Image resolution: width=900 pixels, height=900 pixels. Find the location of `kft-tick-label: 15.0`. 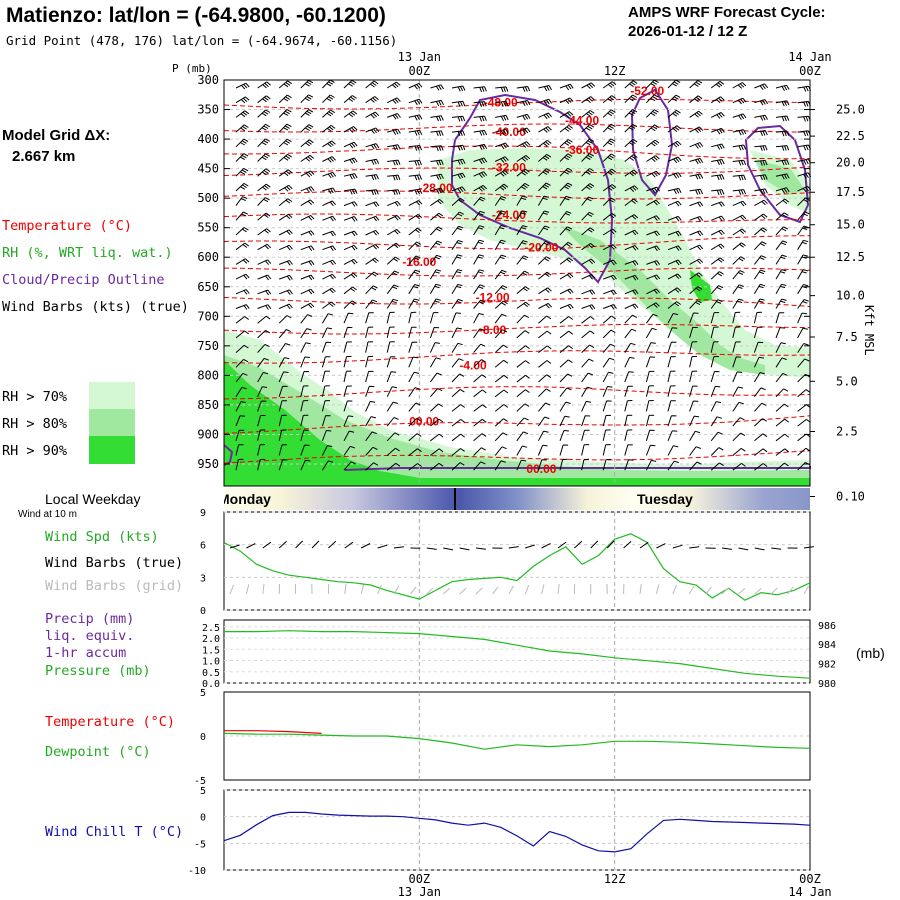

kft-tick-label: 15.0 is located at coordinates (850, 225).